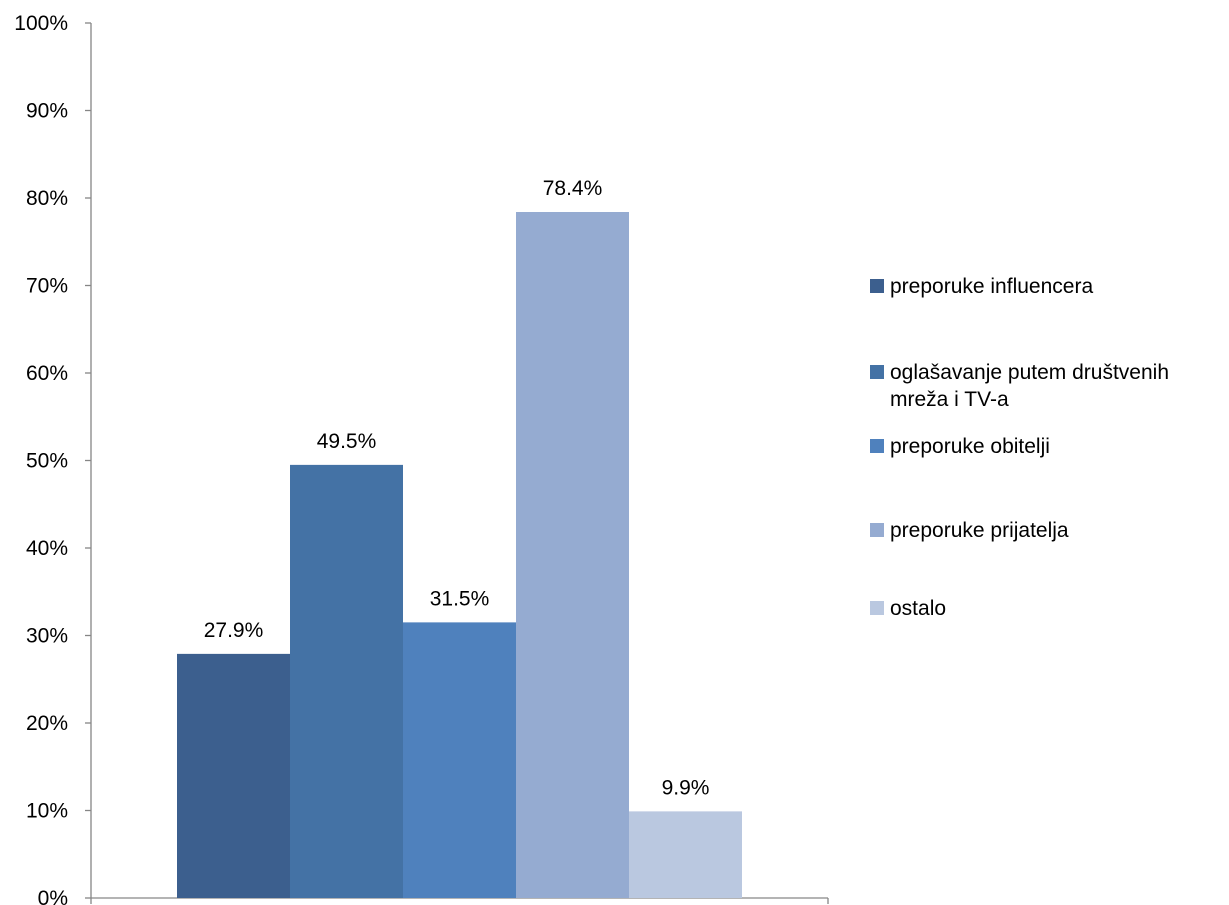 This screenshot has width=1229, height=905. Describe the element at coordinates (459, 900) in the screenshot. I see `x-axis` at that location.